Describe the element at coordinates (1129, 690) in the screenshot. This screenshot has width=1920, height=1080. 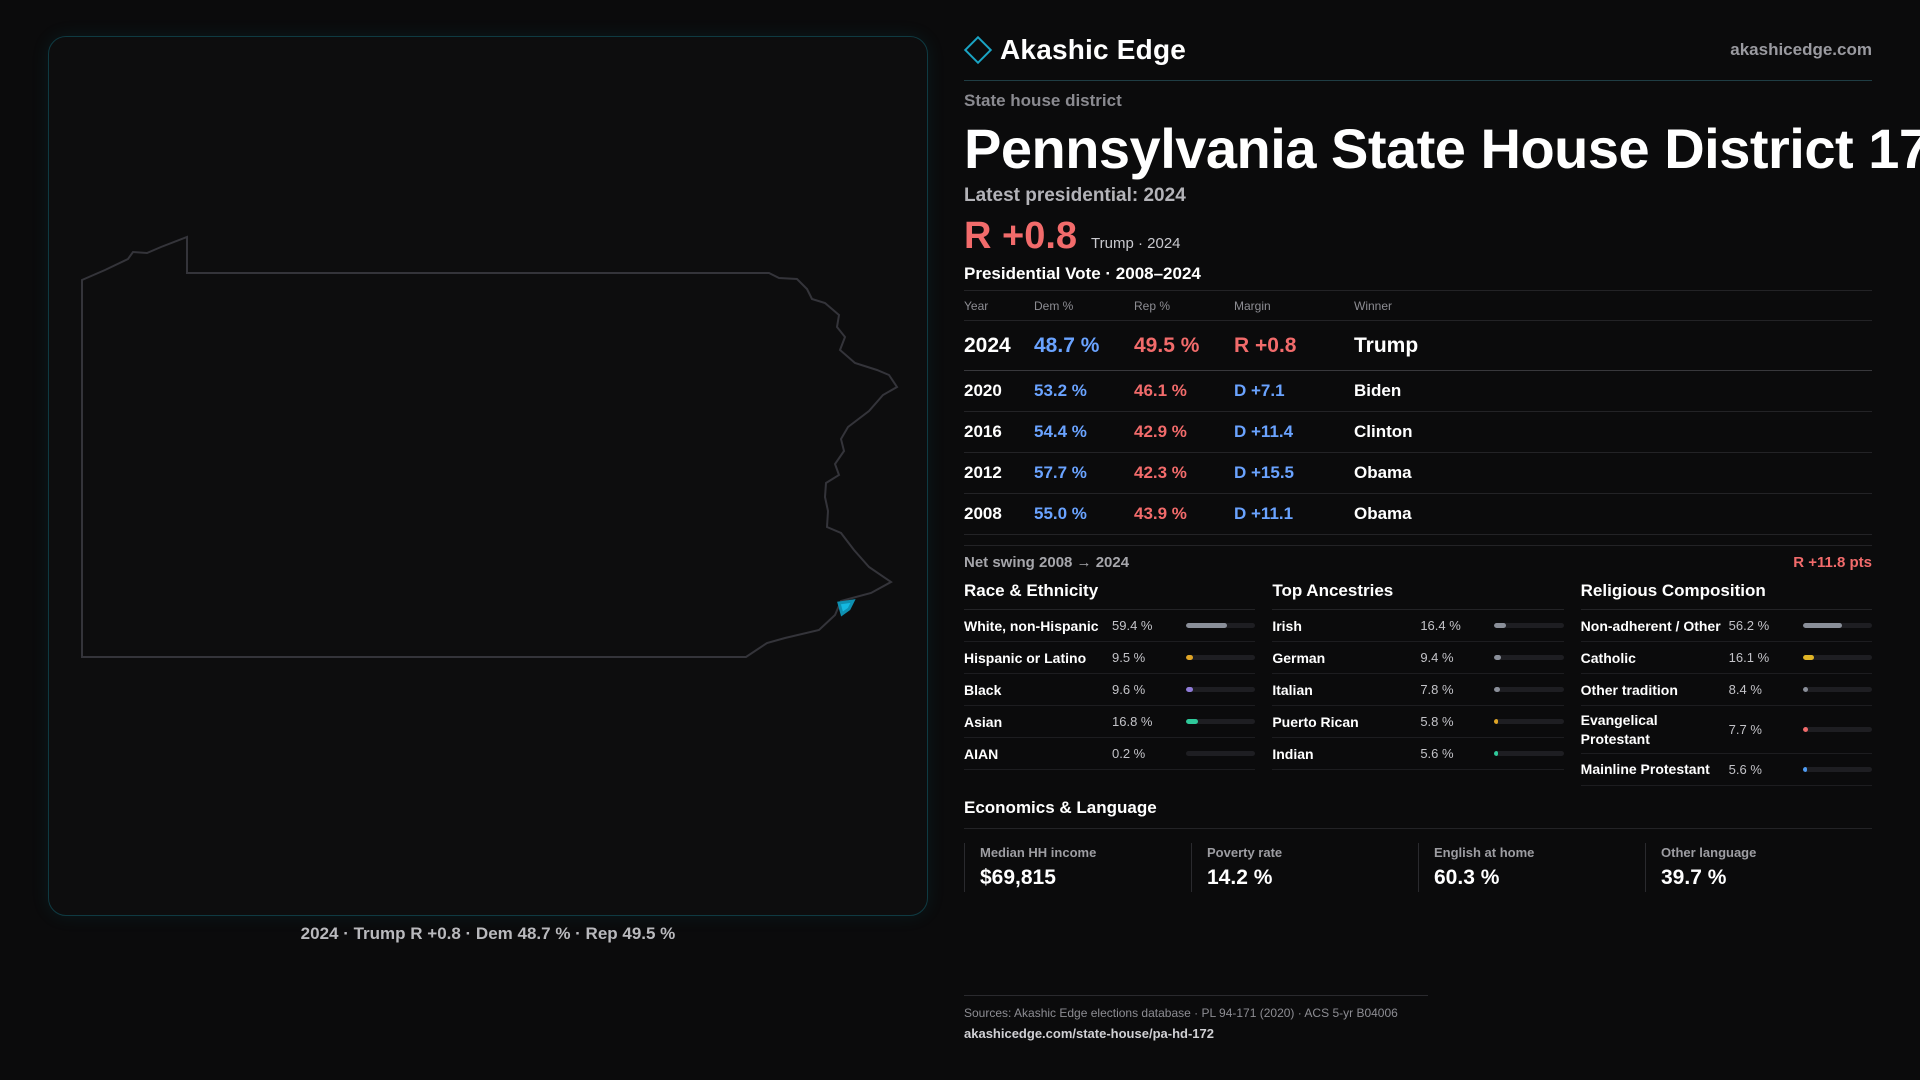
I see `race-value: 9.6 %` at that location.